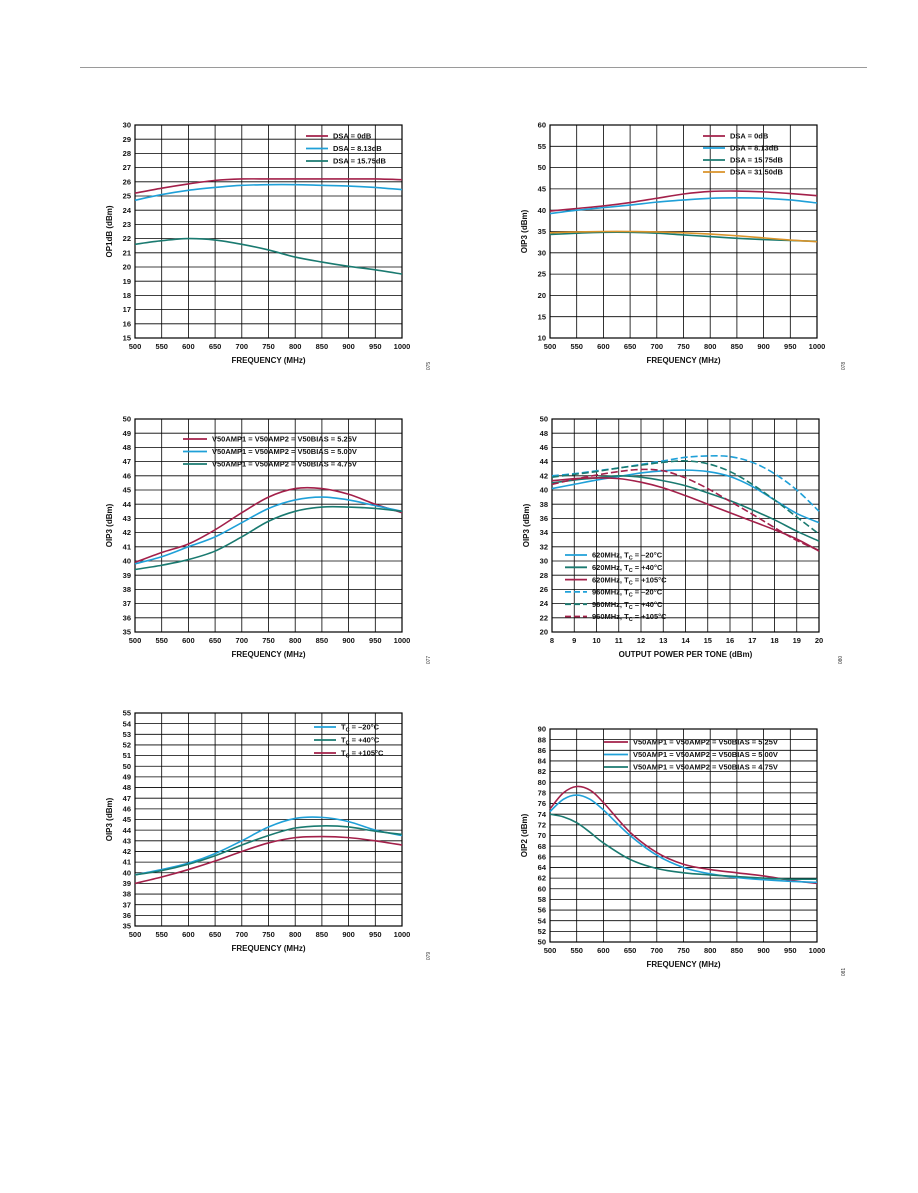  What do you see at coordinates (544, 617) in the screenshot?
I see `y-tick-label: 22` at bounding box center [544, 617].